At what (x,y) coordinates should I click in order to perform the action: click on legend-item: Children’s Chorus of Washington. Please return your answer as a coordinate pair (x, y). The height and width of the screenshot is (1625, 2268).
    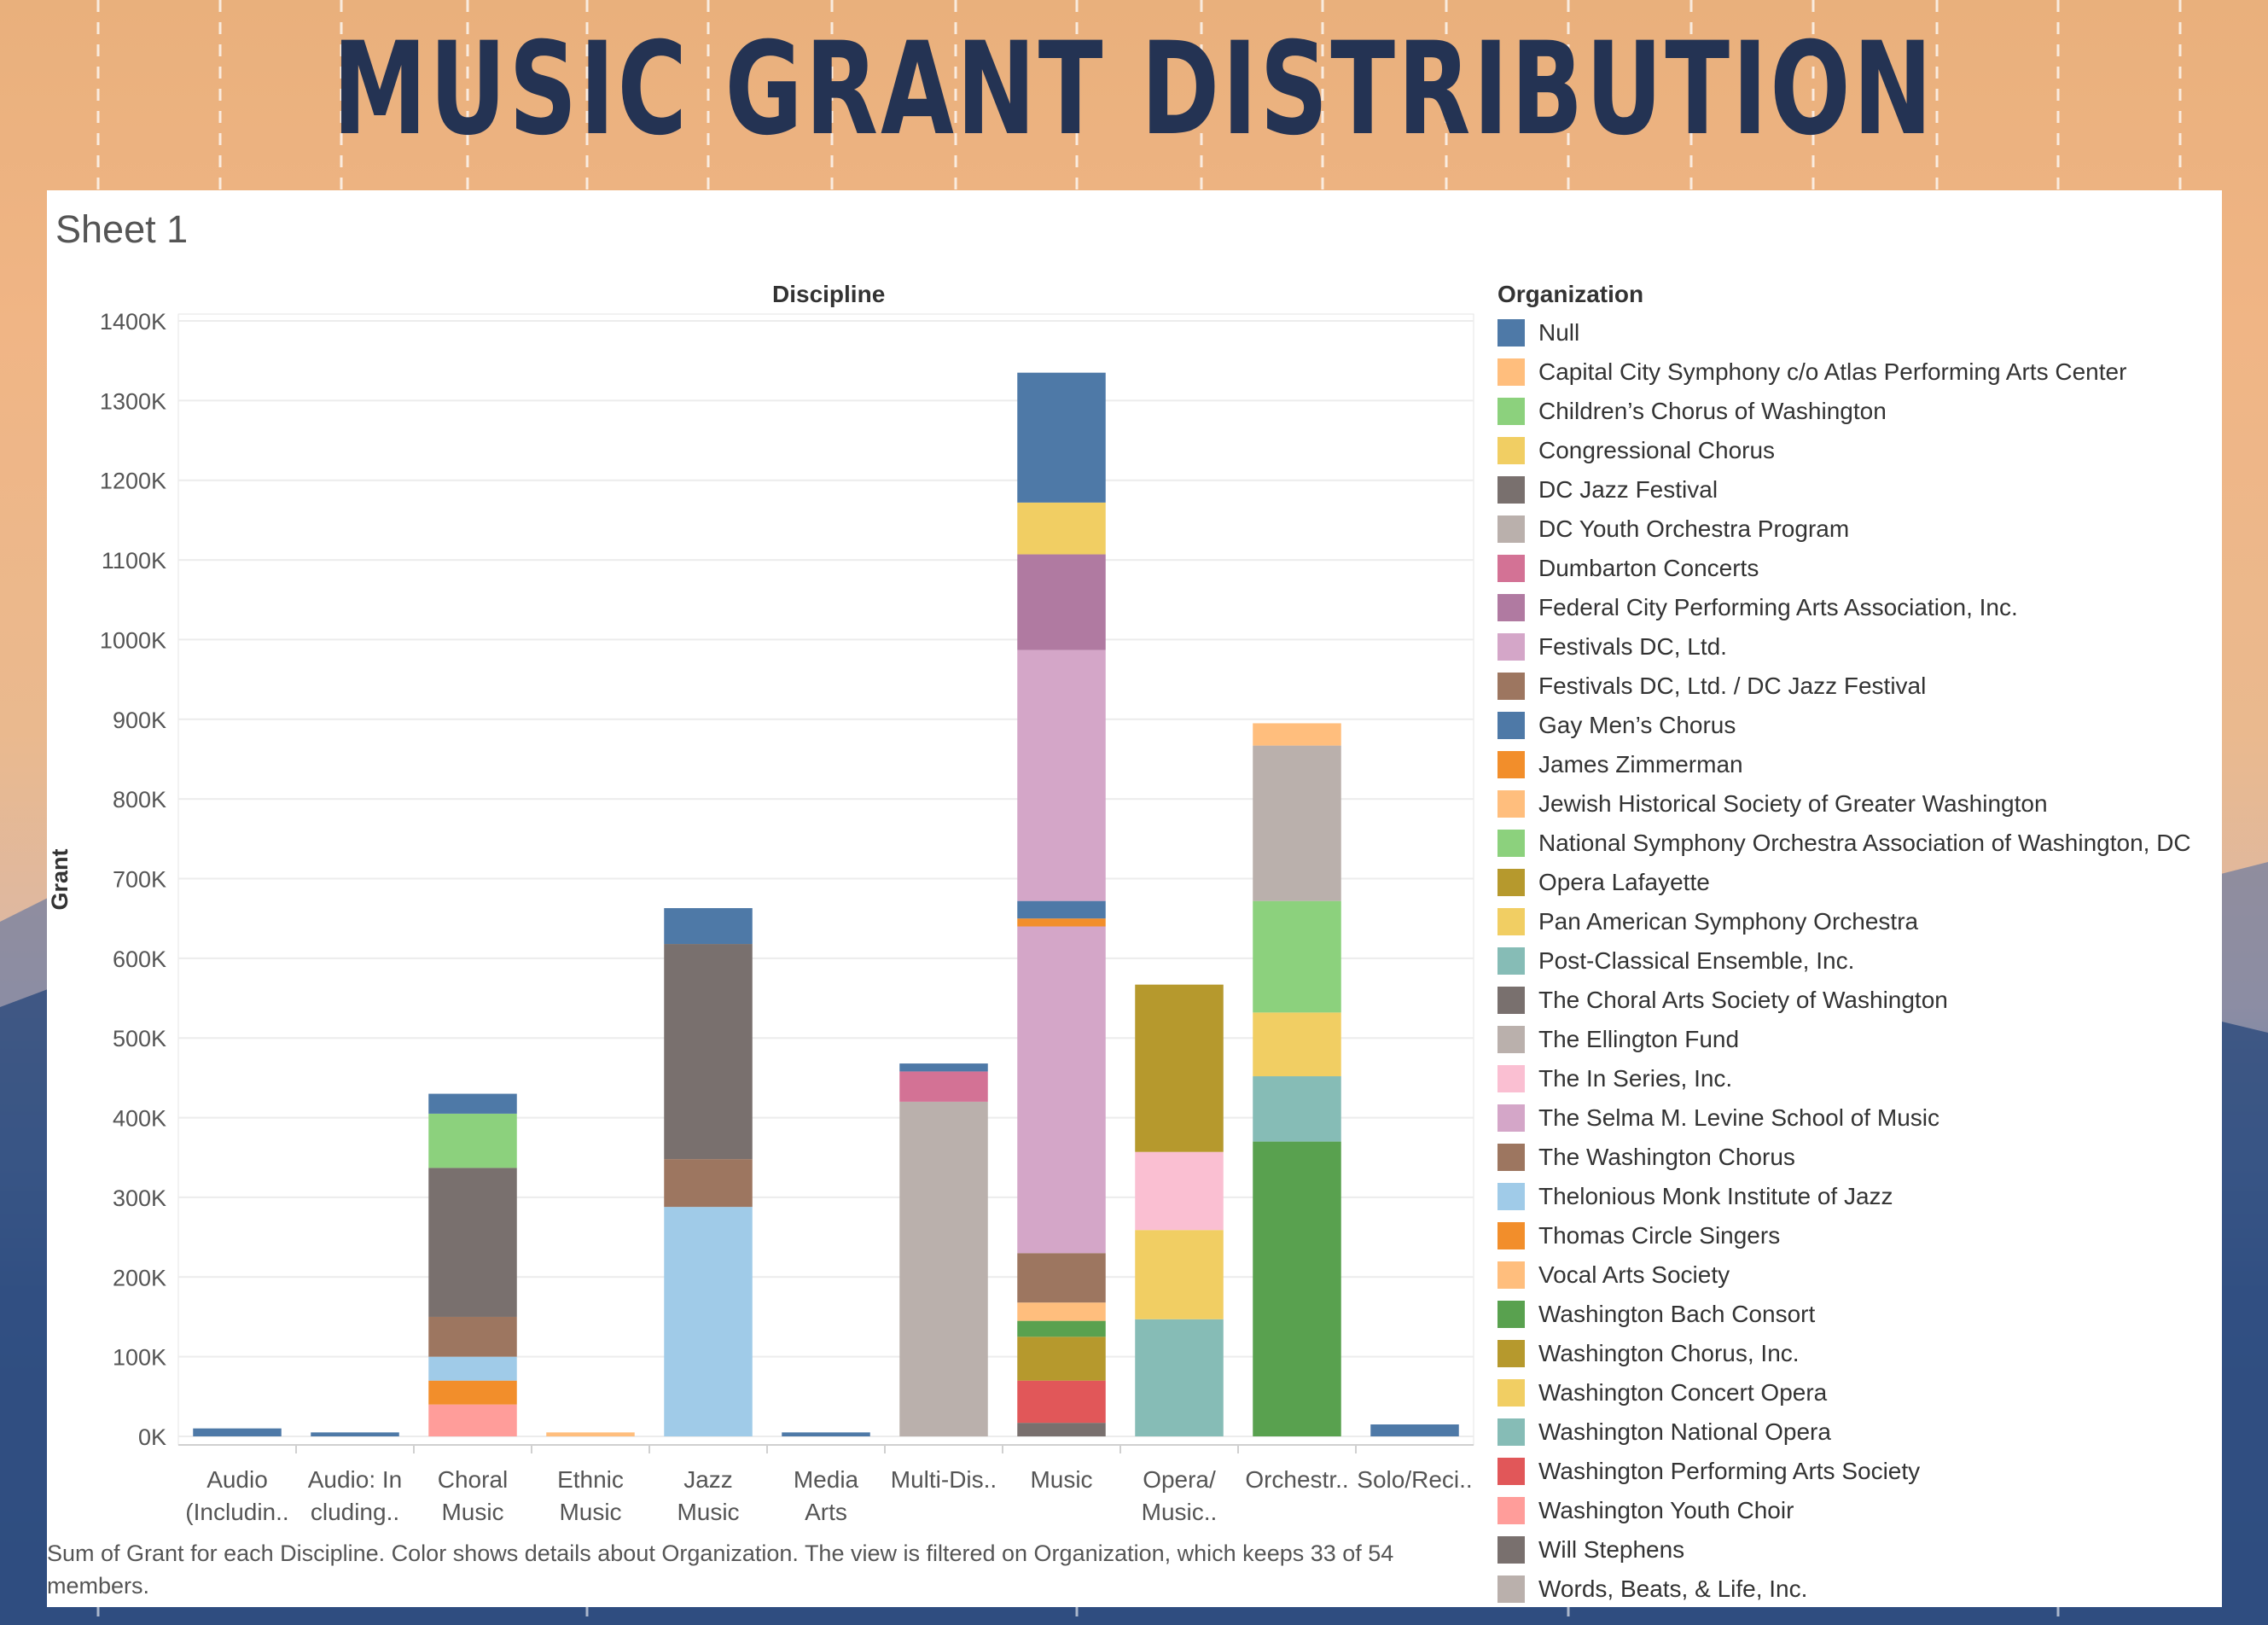
    Looking at the image, I should click on (1855, 411).